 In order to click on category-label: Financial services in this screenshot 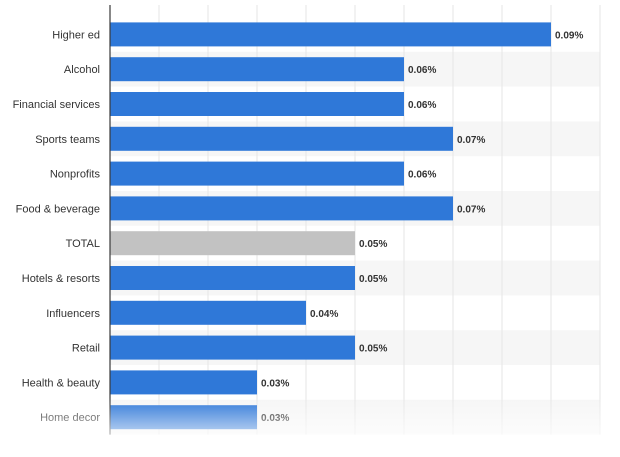, I will do `click(57, 105)`.